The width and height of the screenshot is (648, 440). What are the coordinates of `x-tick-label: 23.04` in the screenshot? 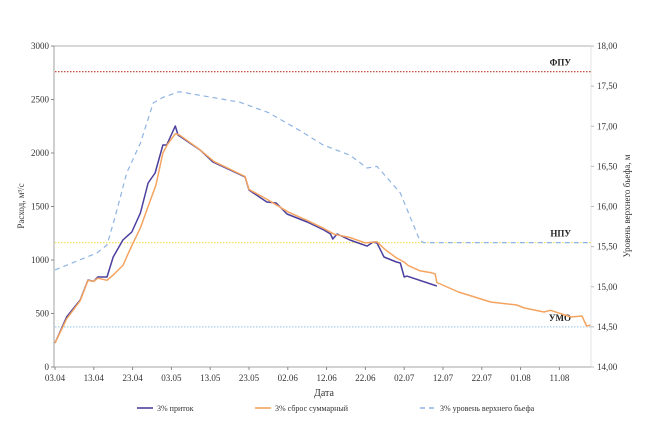 It's located at (132, 378).